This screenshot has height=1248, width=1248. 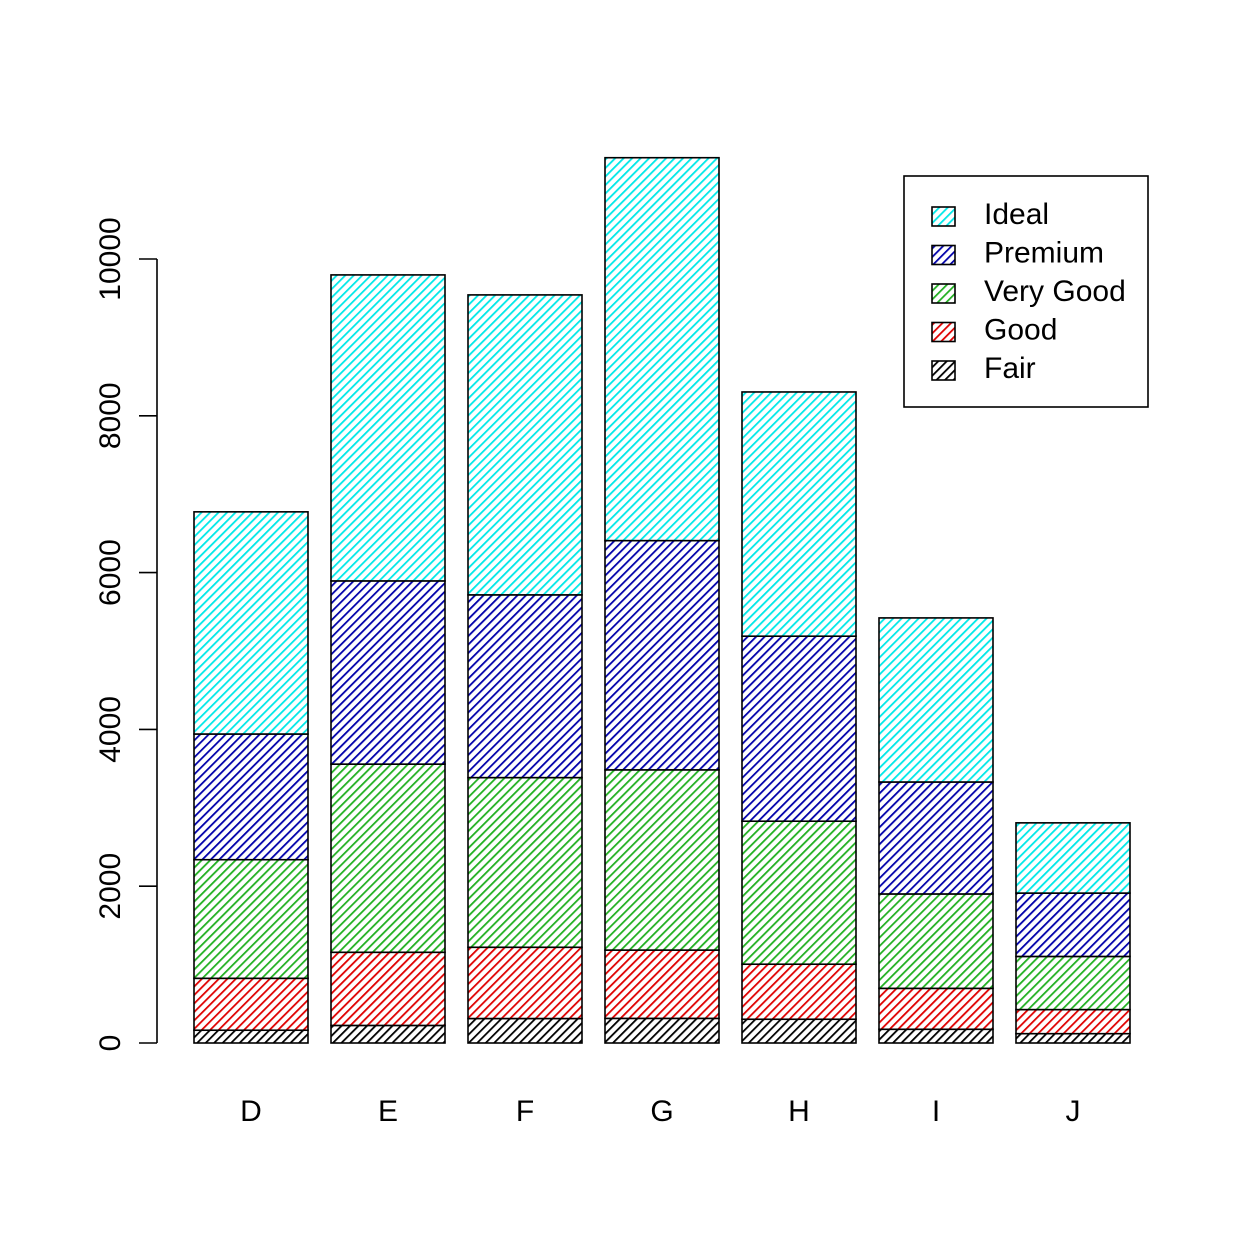 What do you see at coordinates (936, 700) in the screenshot?
I see `bar-i-ideal` at bounding box center [936, 700].